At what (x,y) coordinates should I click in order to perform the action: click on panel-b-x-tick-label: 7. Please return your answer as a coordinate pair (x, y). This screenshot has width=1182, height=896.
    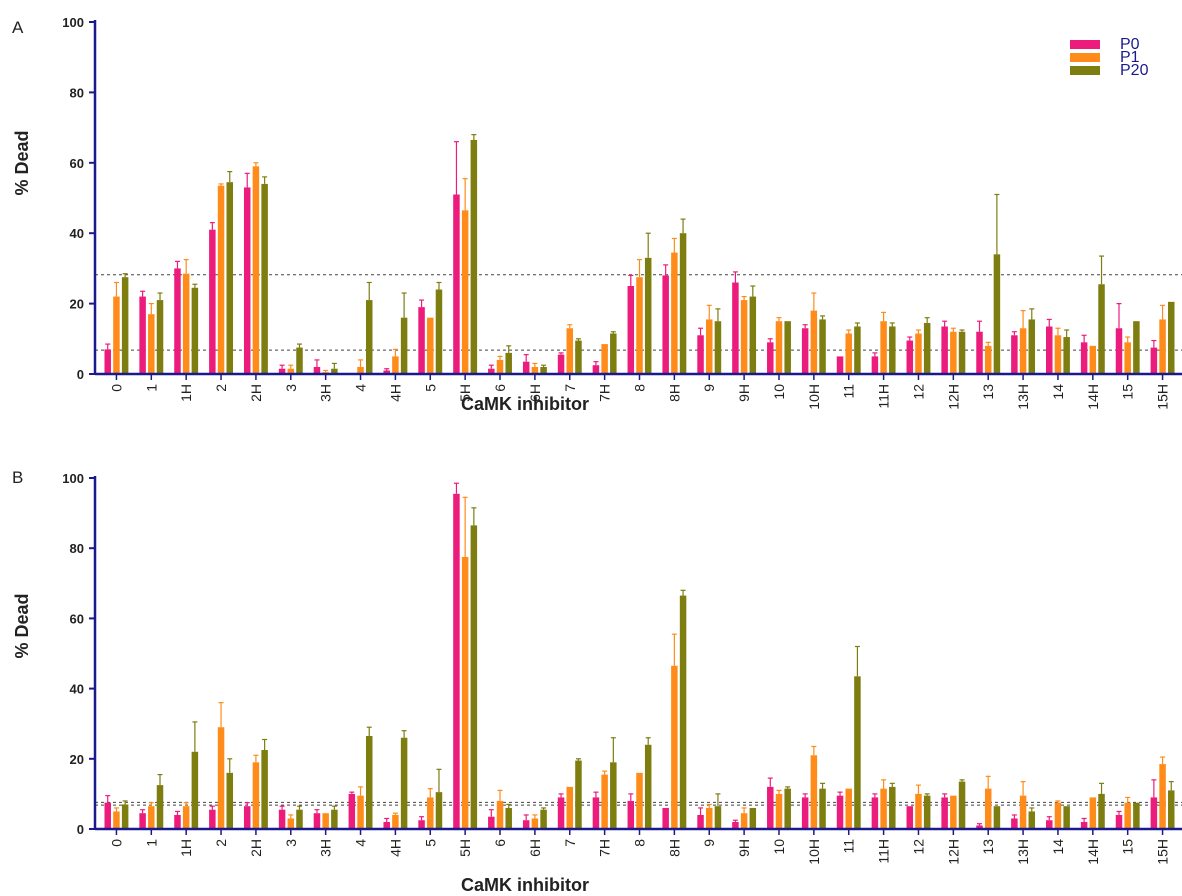
    Looking at the image, I should click on (570, 843).